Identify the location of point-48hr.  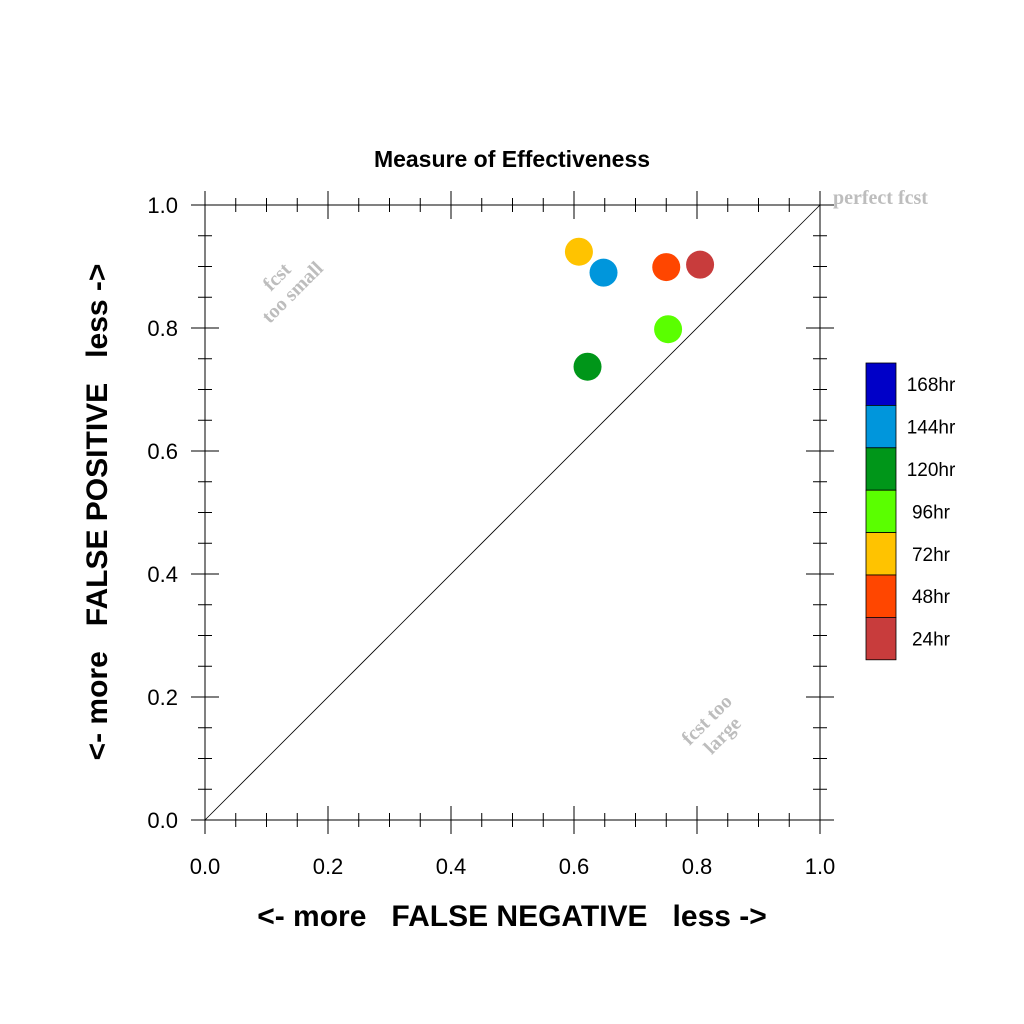
(666, 267).